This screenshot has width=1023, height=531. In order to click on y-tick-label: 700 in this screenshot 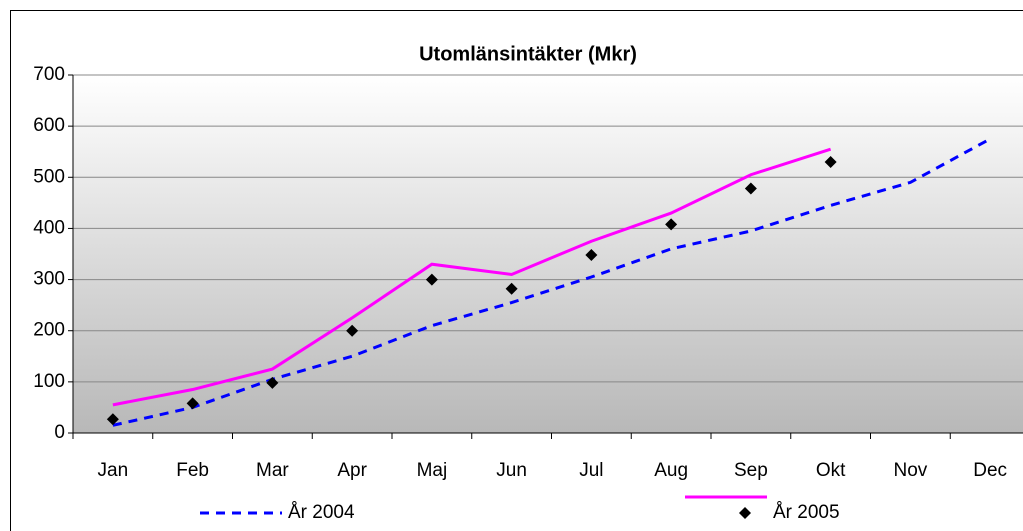, I will do `click(49, 74)`.